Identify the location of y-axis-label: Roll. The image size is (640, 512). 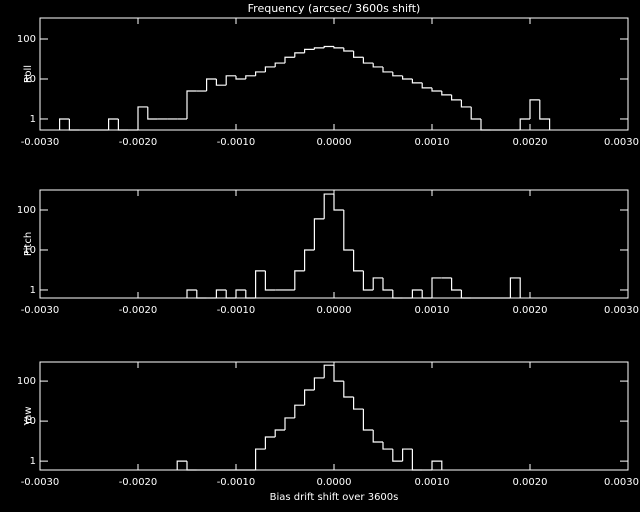
(28, 74).